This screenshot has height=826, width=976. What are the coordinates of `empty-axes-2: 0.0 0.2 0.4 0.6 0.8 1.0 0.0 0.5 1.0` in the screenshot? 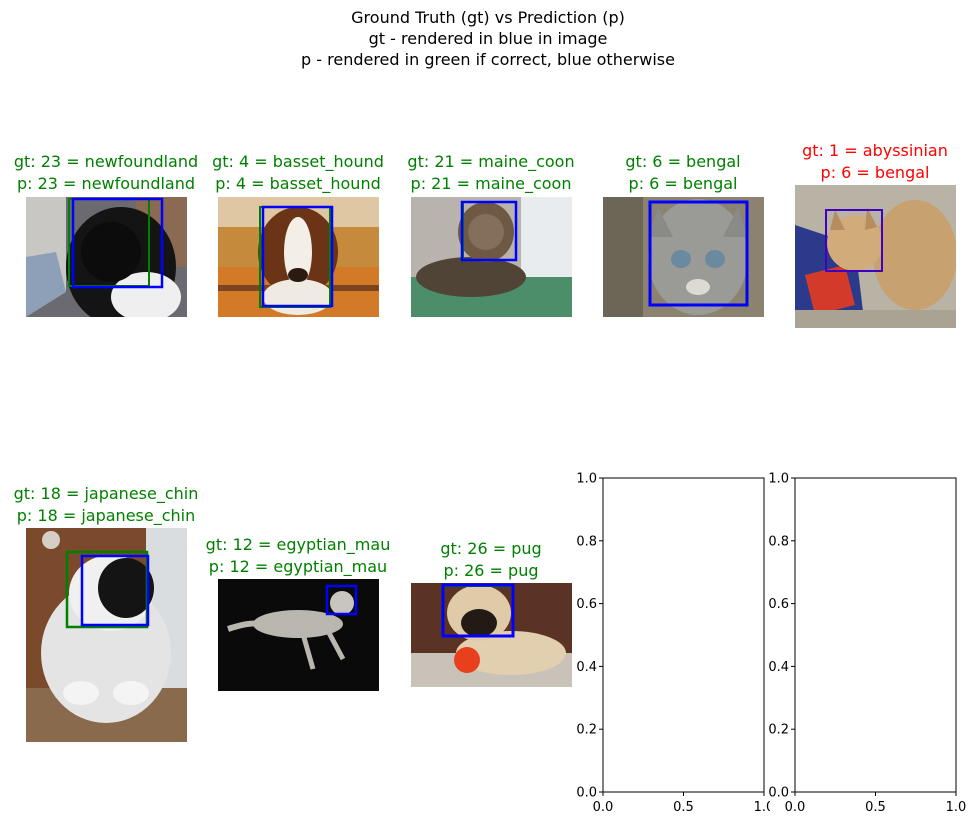 It's located at (867, 644).